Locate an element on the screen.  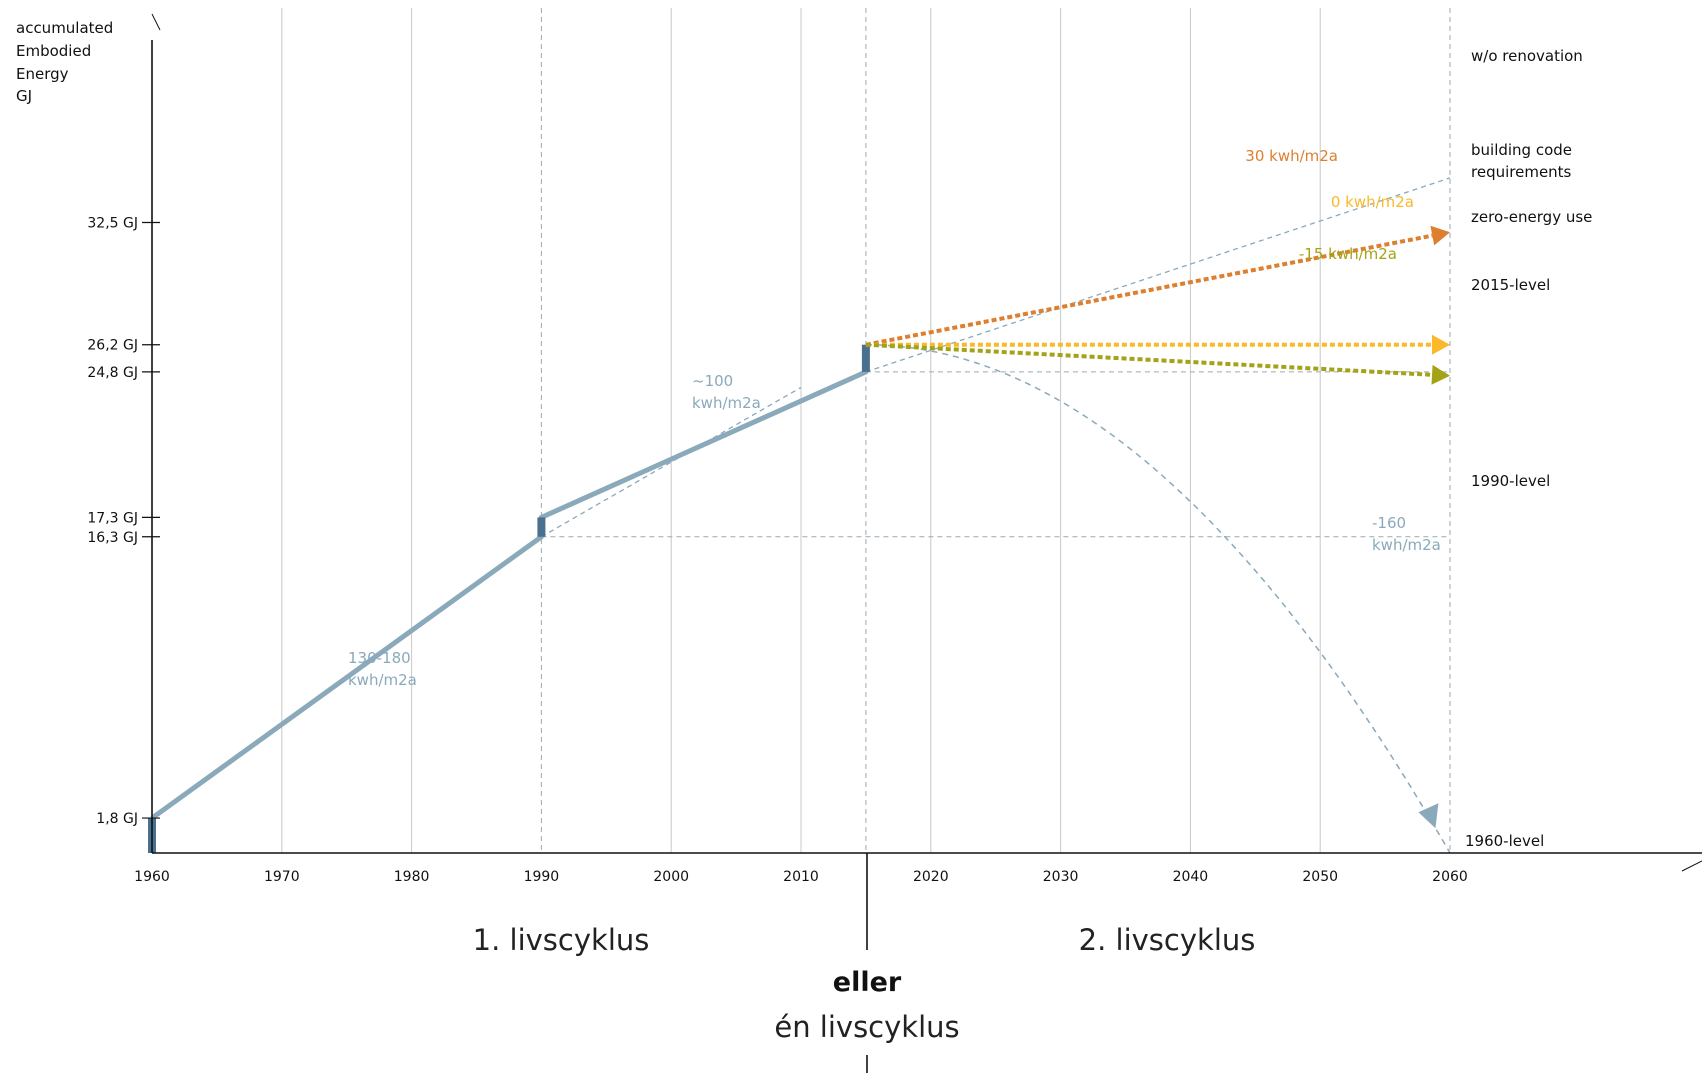
building-code-label: requirements is located at coordinates (1521, 172).